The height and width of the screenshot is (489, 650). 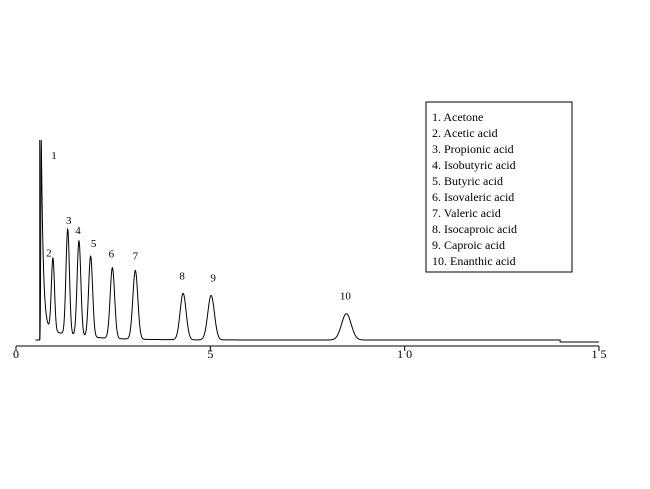 I want to click on legend-entry: 3. Propionic acid, so click(x=473, y=149).